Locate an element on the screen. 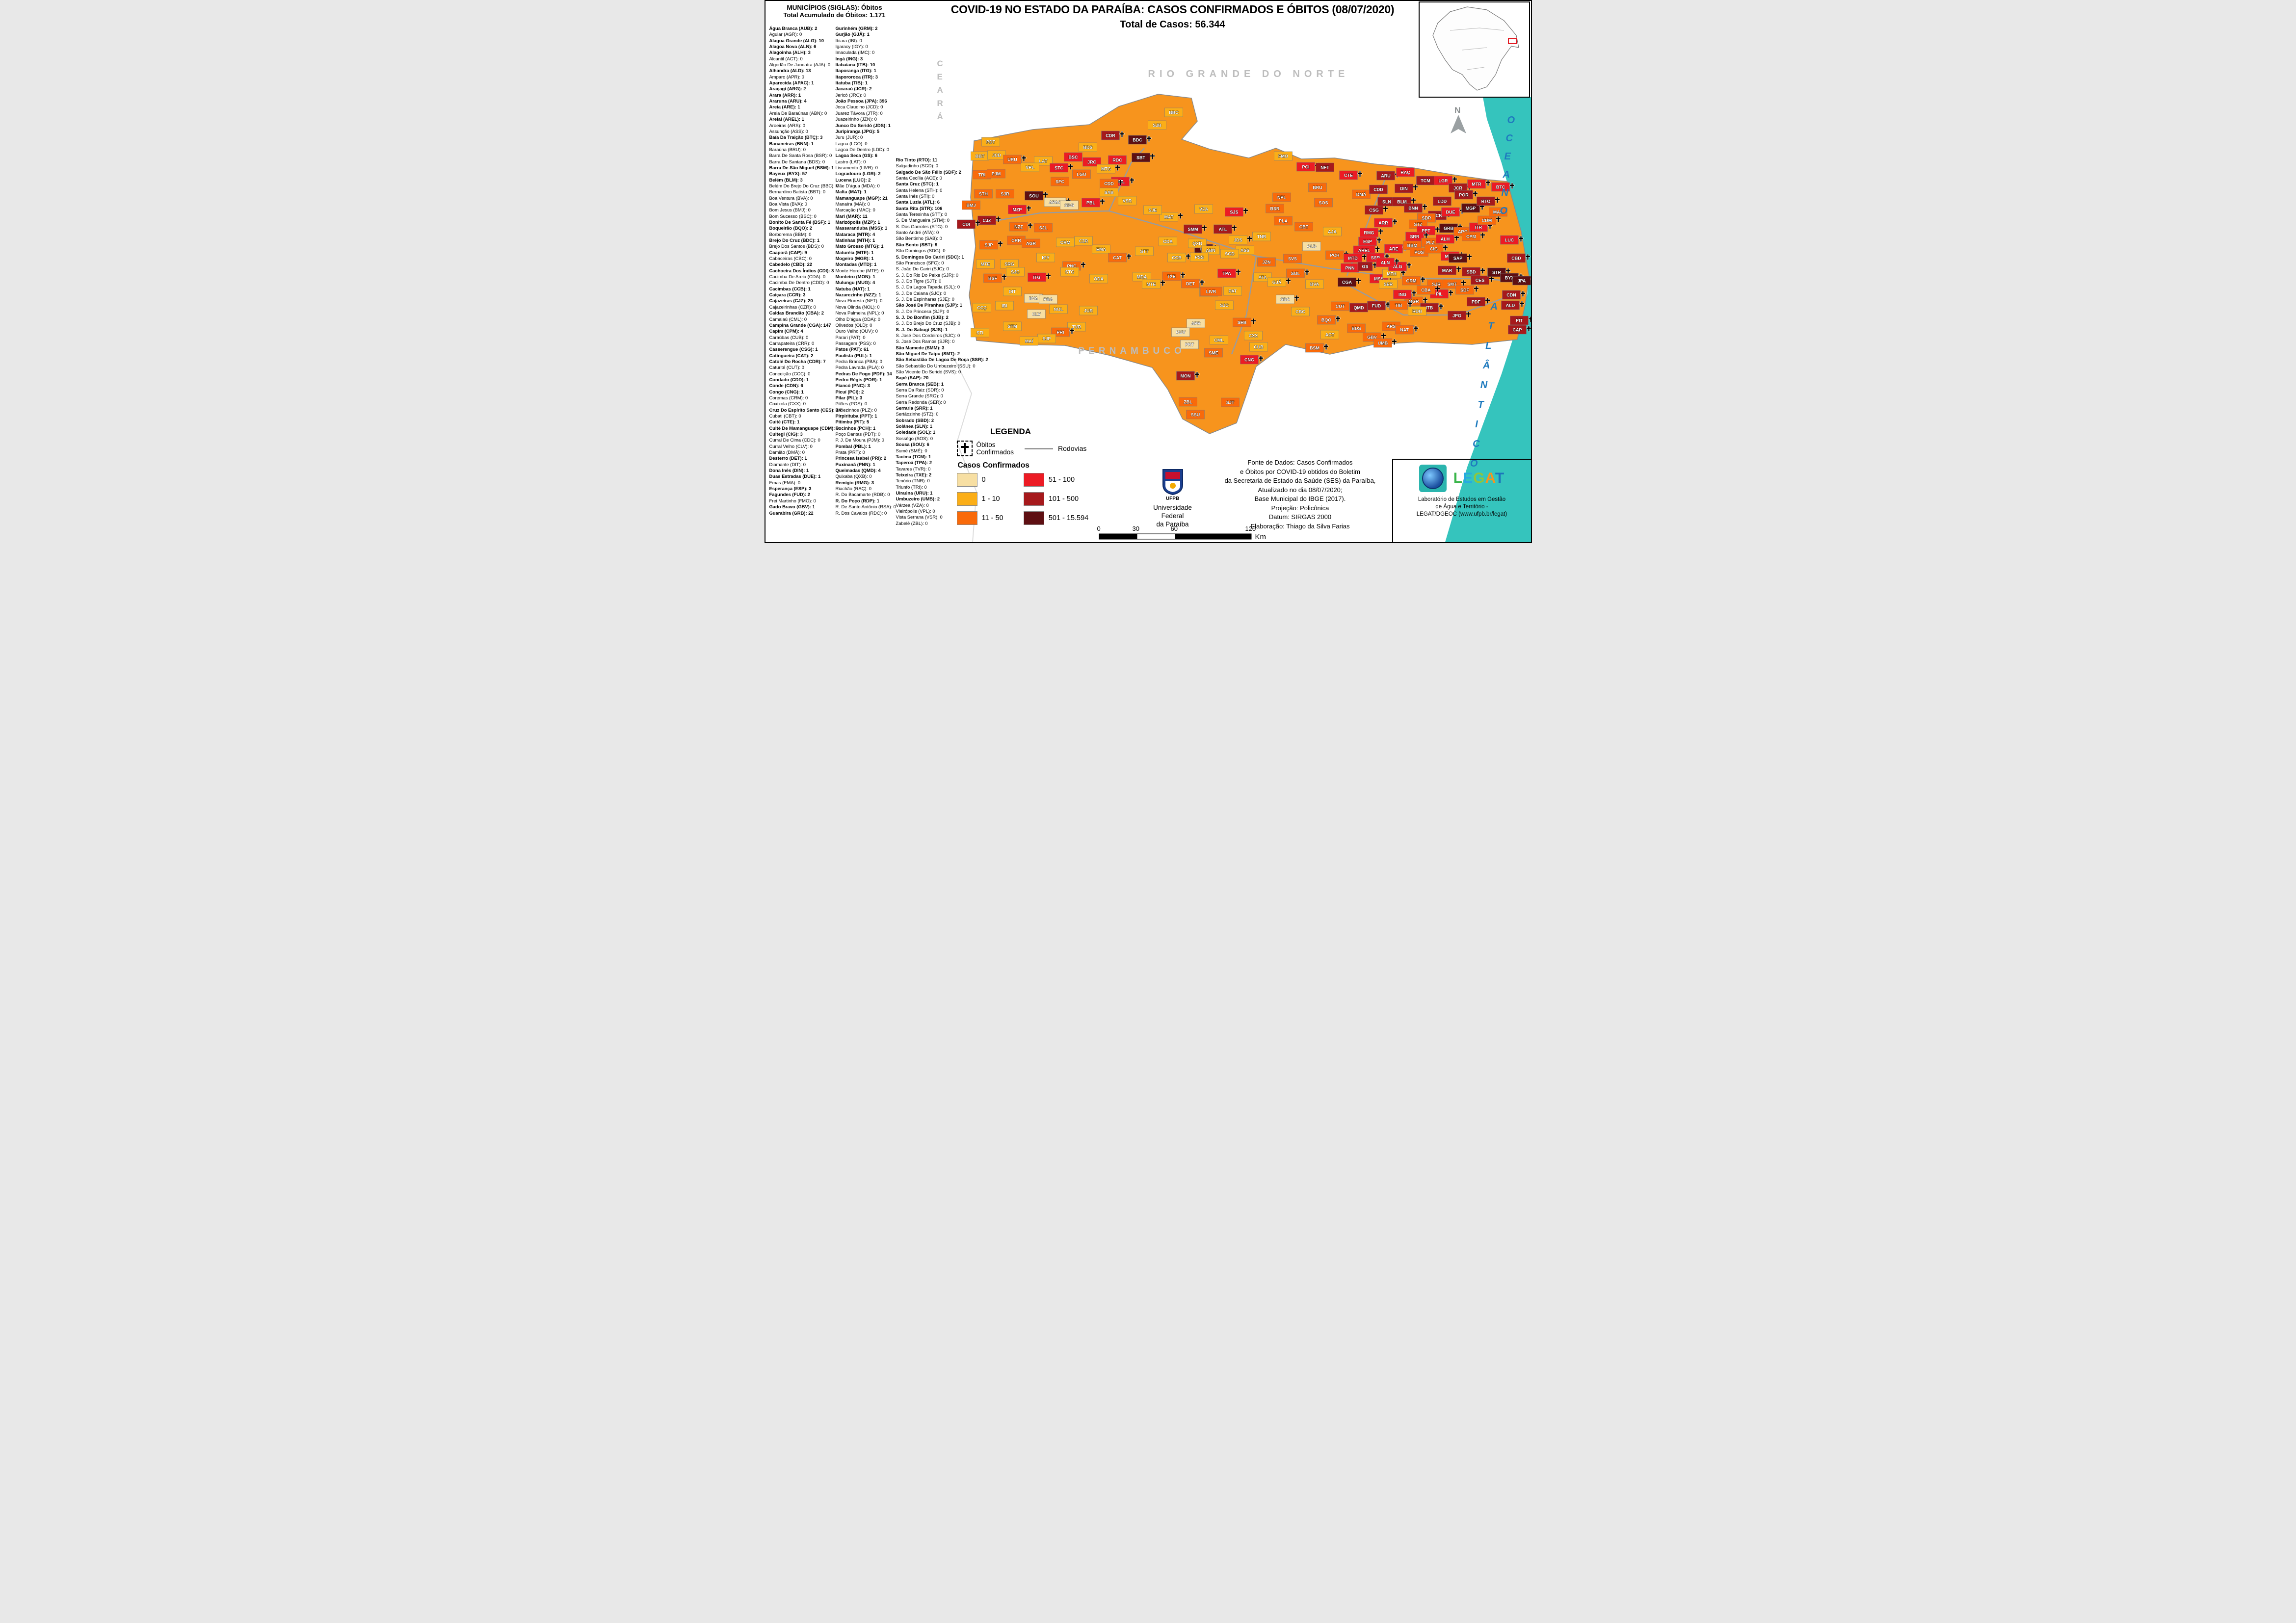 The image size is (2296, 1623). letter: N is located at coordinates (1484, 385).